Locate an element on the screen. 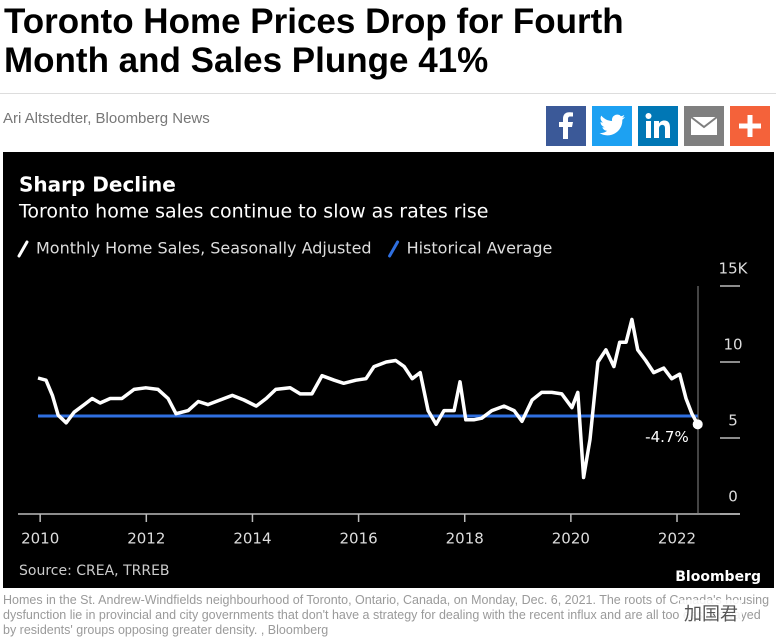 Image resolution: width=776 pixels, height=644 pixels. more-button is located at coordinates (750, 126).